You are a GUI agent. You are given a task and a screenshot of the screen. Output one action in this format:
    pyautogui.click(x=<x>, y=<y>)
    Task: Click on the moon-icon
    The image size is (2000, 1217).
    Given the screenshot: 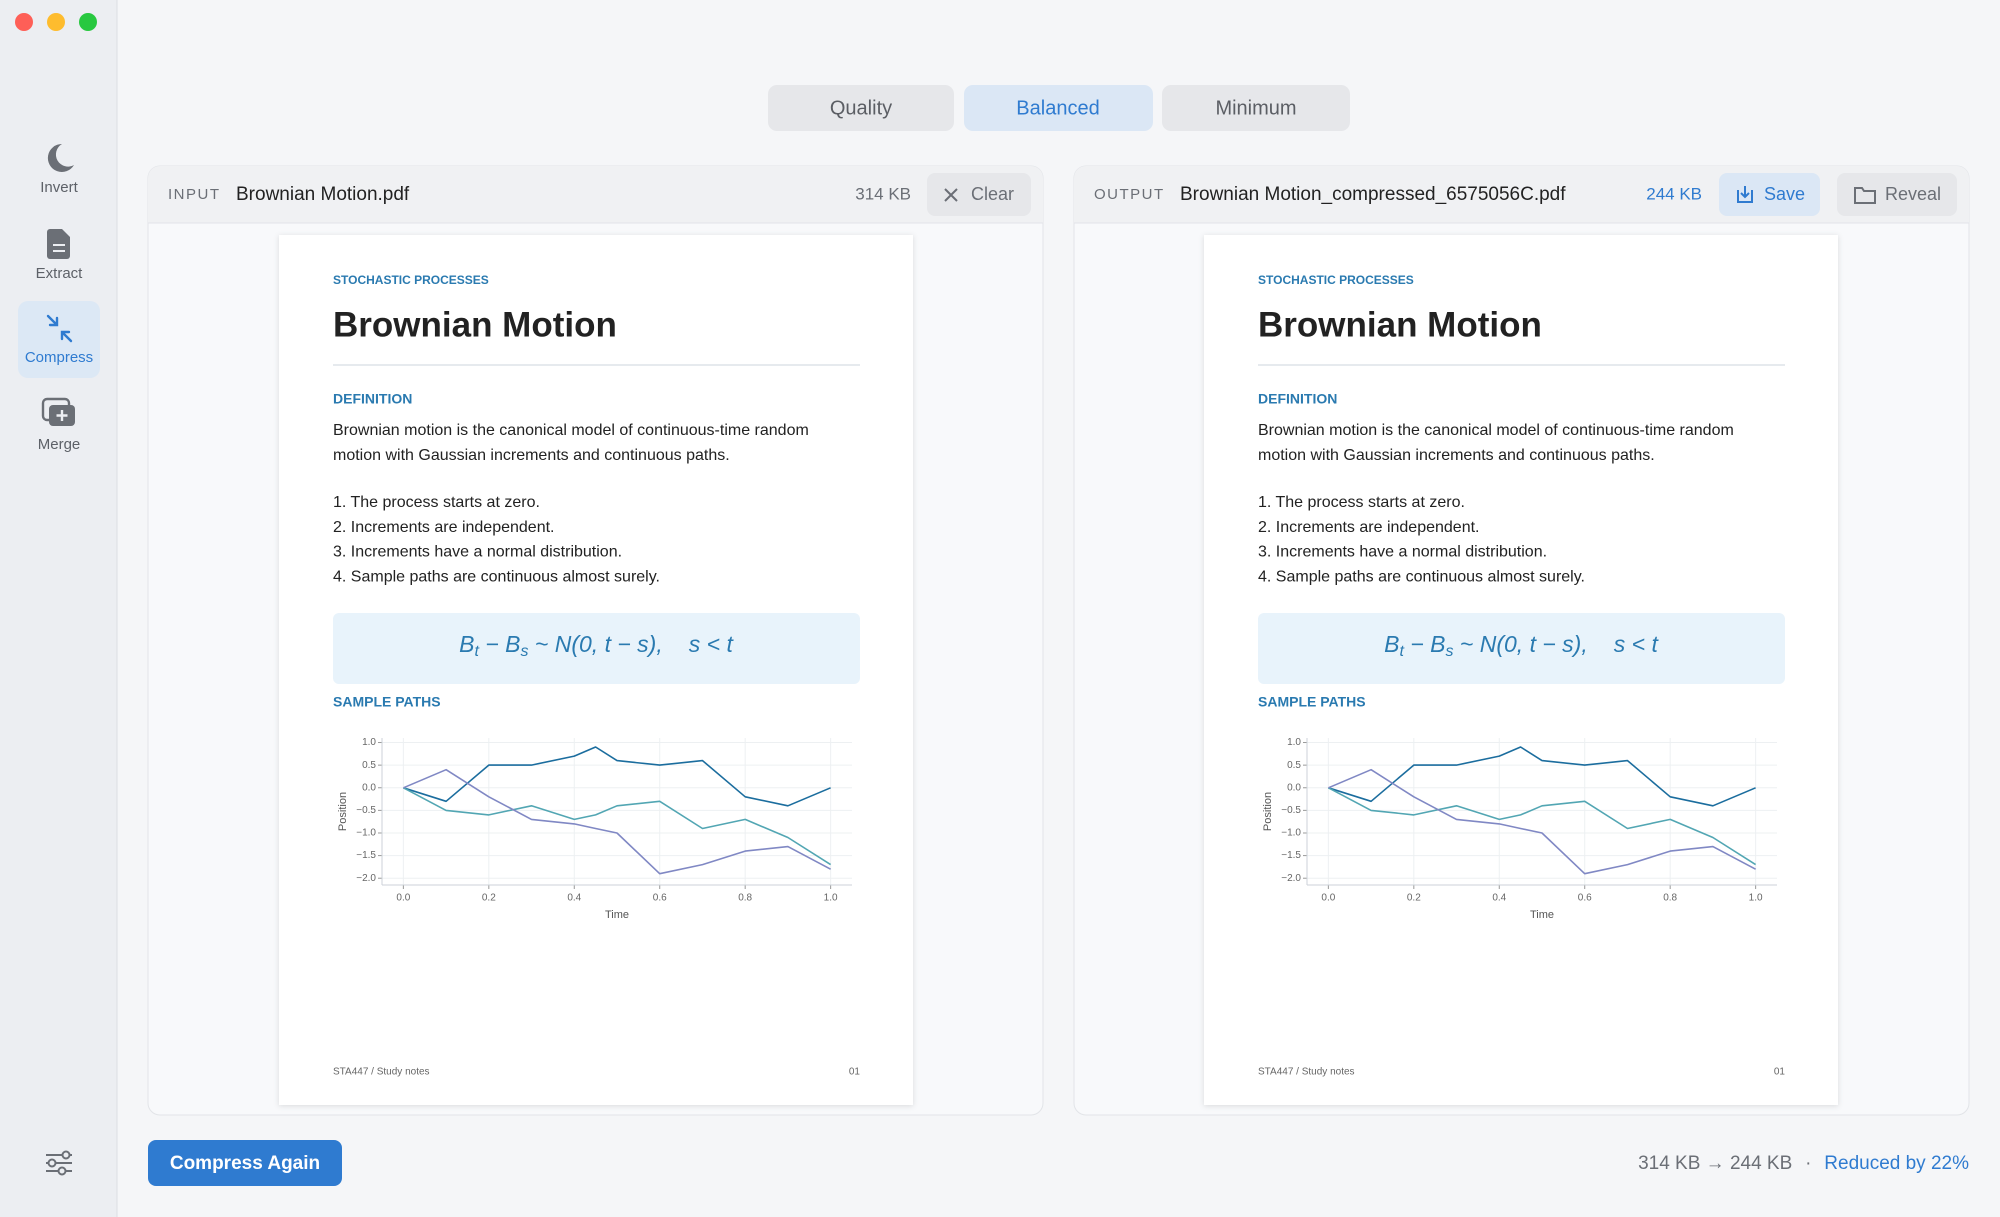 What is the action you would take?
    pyautogui.click(x=60, y=157)
    